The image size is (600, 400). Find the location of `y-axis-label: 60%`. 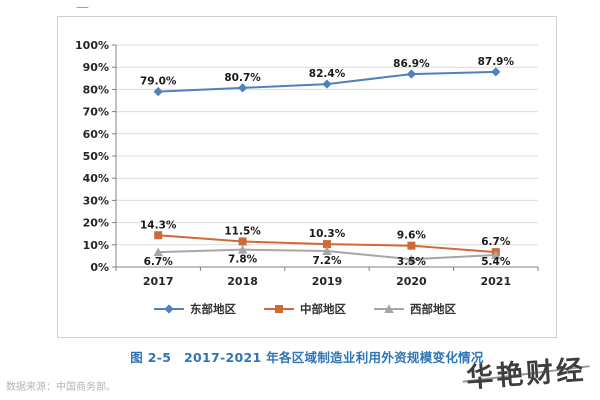

y-axis-label: 60% is located at coordinates (96, 134).